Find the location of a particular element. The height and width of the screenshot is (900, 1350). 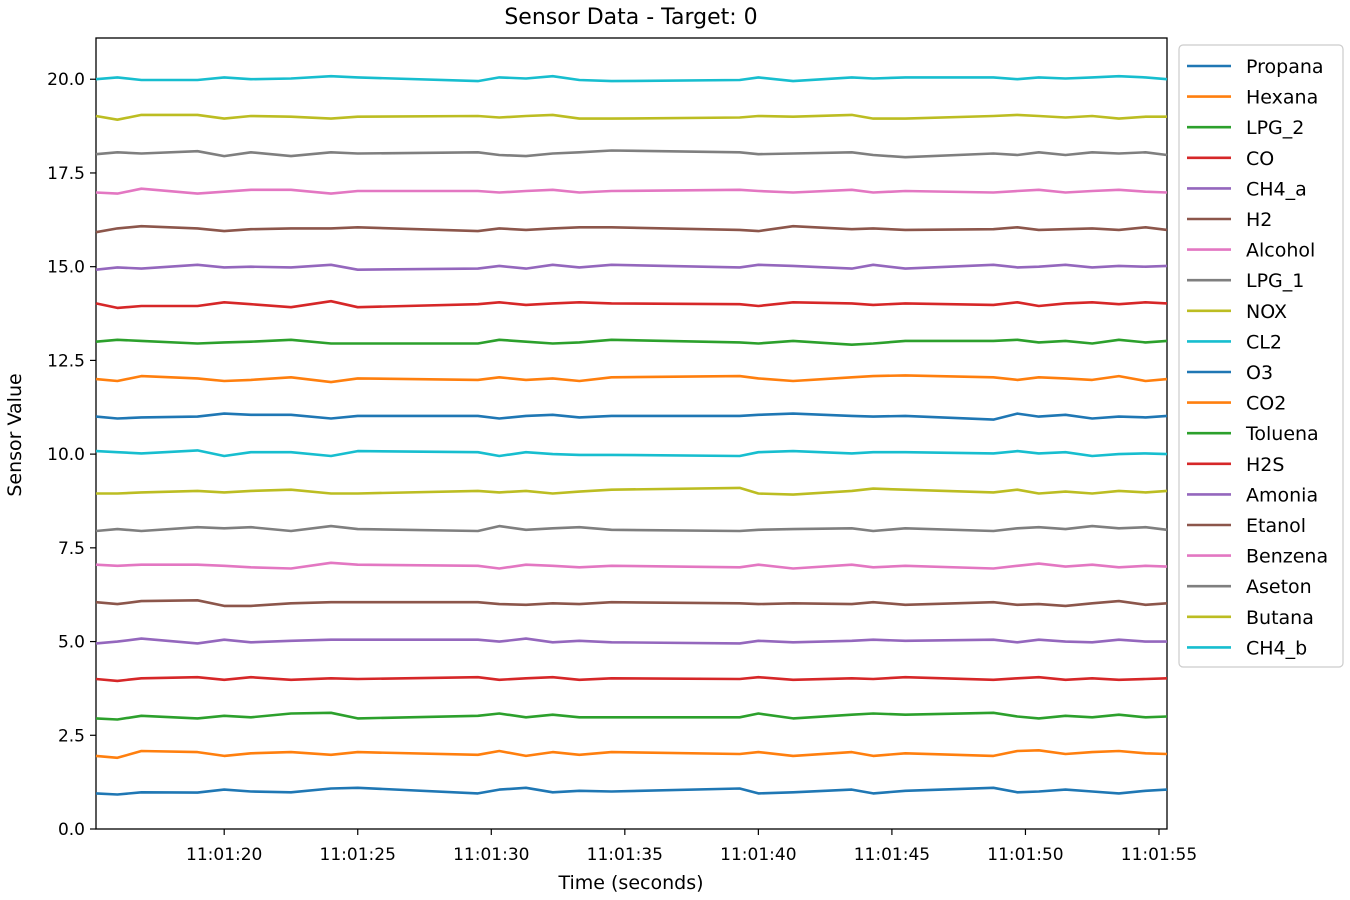

legend-label: Toluena is located at coordinates (1282, 434).